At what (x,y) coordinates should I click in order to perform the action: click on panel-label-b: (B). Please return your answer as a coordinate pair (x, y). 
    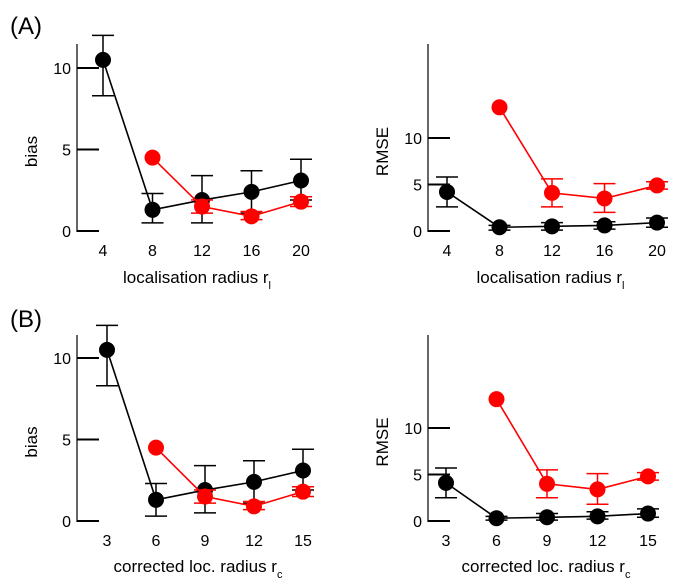
    Looking at the image, I should click on (26, 319).